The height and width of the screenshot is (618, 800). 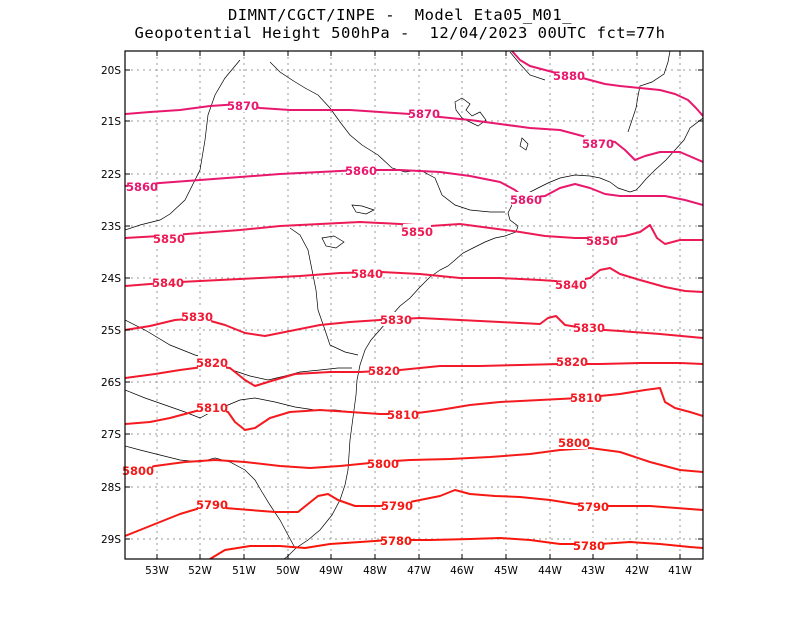 What do you see at coordinates (375, 571) in the screenshot?
I see `lon-label: 48W` at bounding box center [375, 571].